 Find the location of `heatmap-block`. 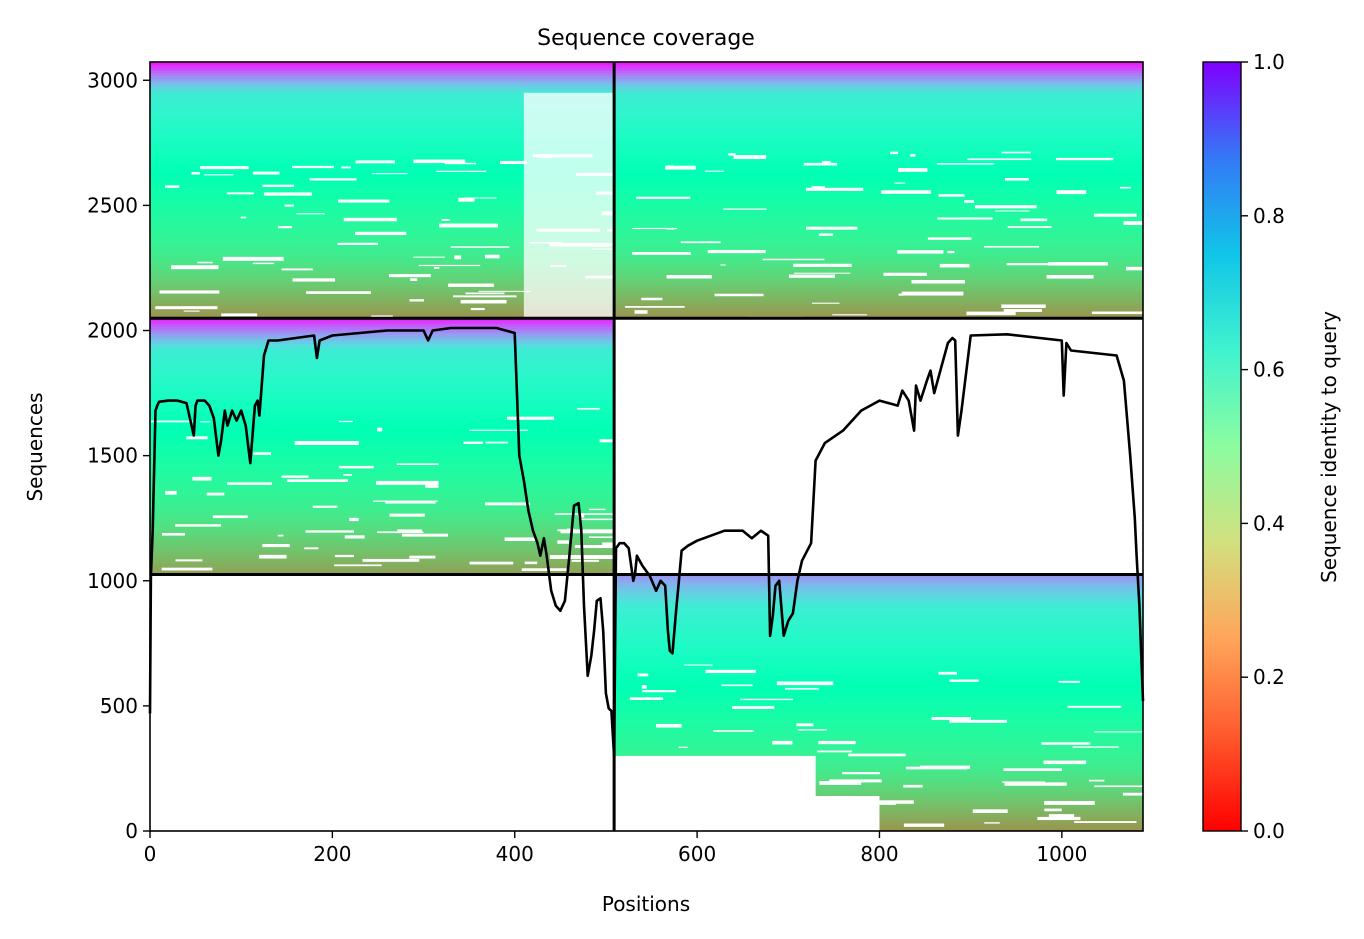

heatmap-block is located at coordinates (878, 190).